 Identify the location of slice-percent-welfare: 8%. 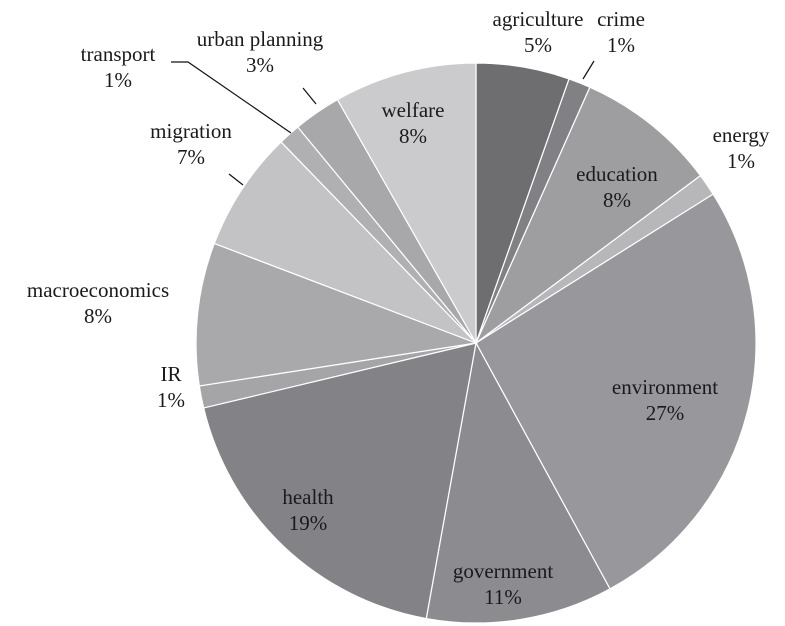
(413, 136).